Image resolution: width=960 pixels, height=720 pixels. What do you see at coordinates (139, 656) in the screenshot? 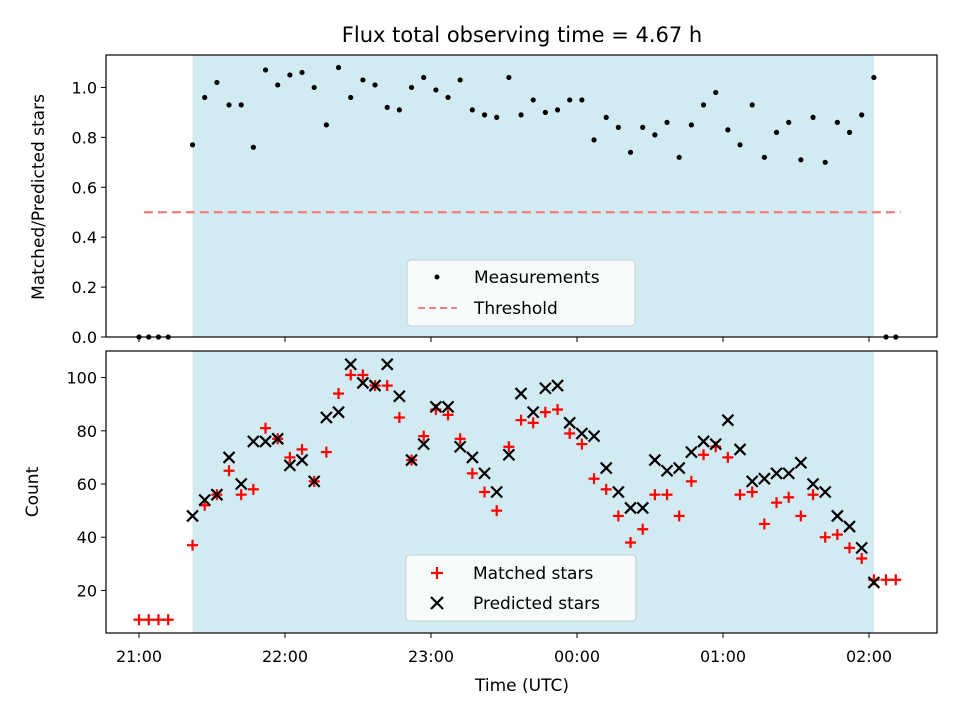
I see `x-tick-label: 21:00` at bounding box center [139, 656].